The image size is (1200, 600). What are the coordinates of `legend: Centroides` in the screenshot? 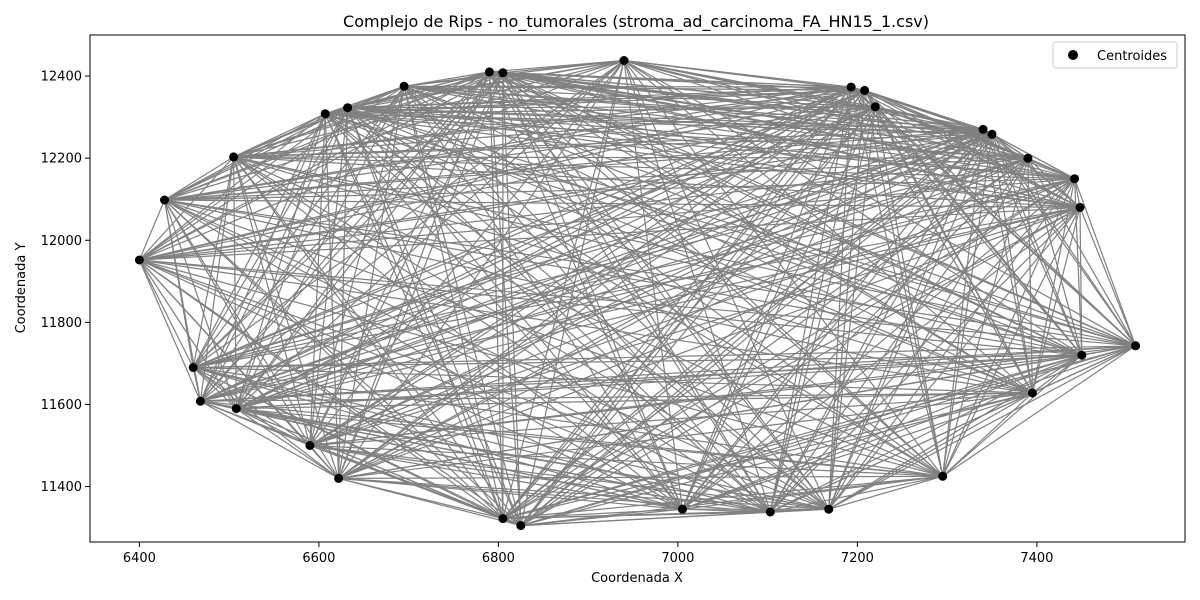 It's located at (1115, 55).